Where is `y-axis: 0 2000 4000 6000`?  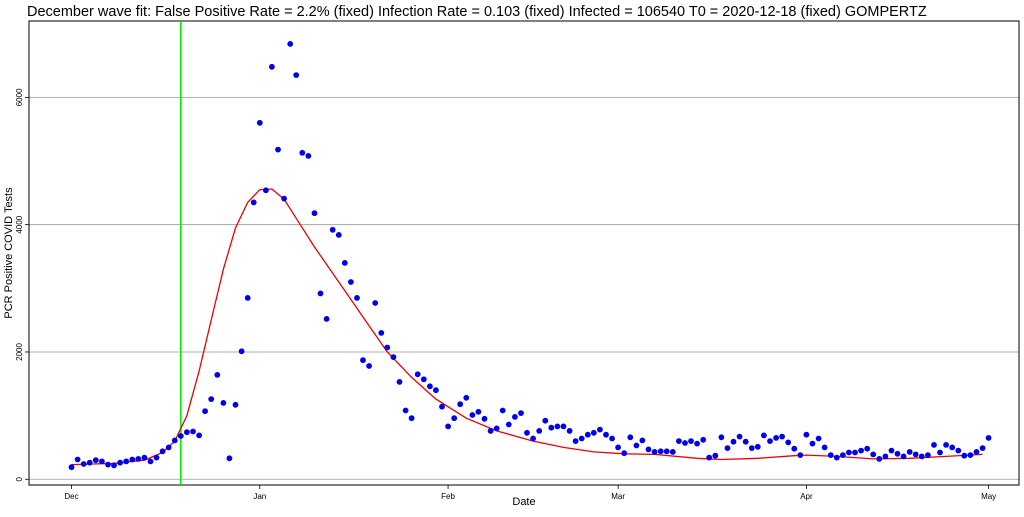 y-axis: 0 2000 4000 6000 is located at coordinates (22, 284).